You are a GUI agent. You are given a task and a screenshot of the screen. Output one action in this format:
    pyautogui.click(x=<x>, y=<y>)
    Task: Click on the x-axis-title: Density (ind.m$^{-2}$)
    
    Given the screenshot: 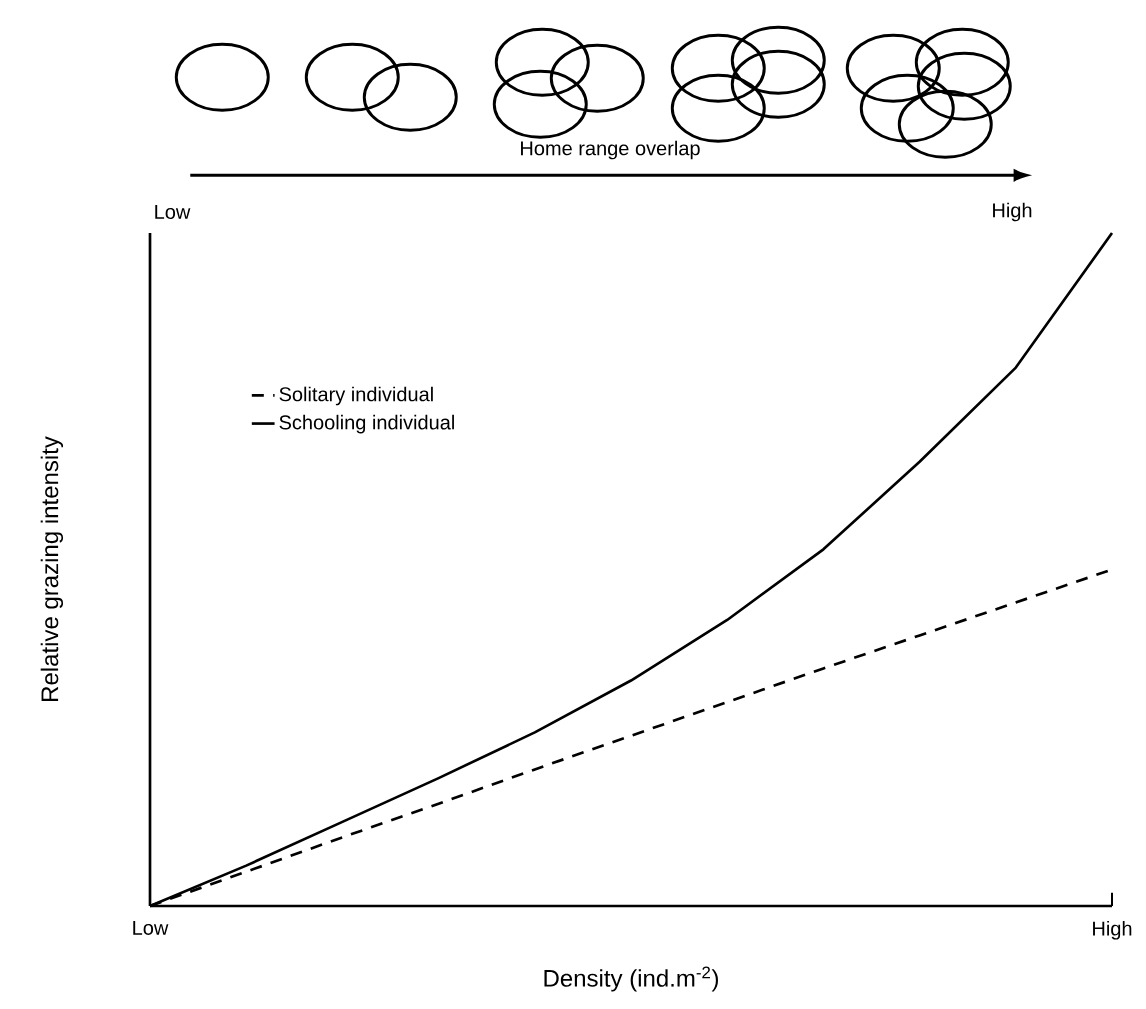 What is the action you would take?
    pyautogui.click(x=631, y=979)
    